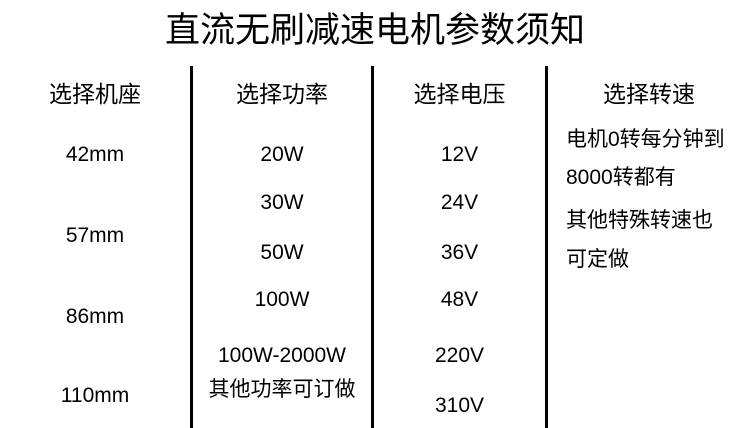 Image resolution: width=750 pixels, height=428 pixels. What do you see at coordinates (282, 154) in the screenshot?
I see `option-power-20w: 20W` at bounding box center [282, 154].